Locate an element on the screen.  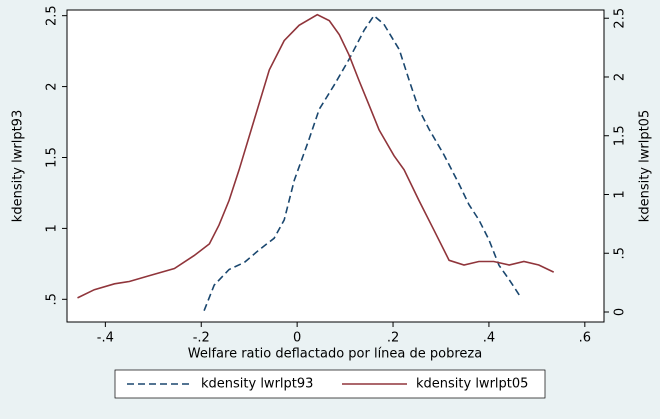
y-tick-label: .5 is located at coordinates (52, 299).